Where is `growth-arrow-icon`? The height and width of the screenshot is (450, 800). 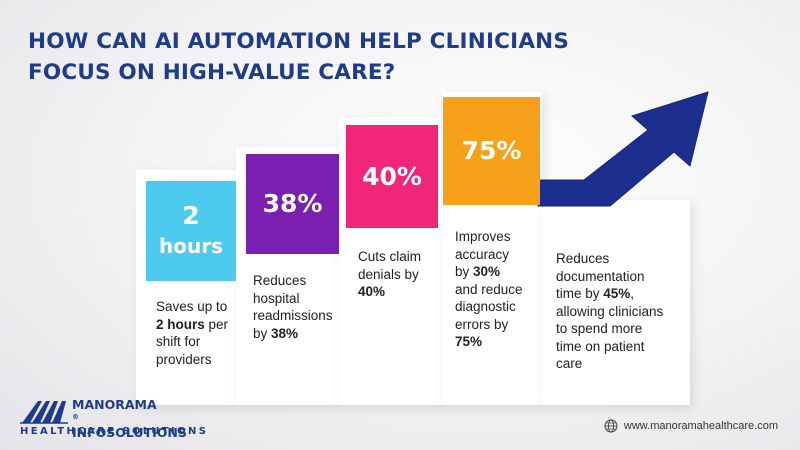 growth-arrow-icon is located at coordinates (623, 149).